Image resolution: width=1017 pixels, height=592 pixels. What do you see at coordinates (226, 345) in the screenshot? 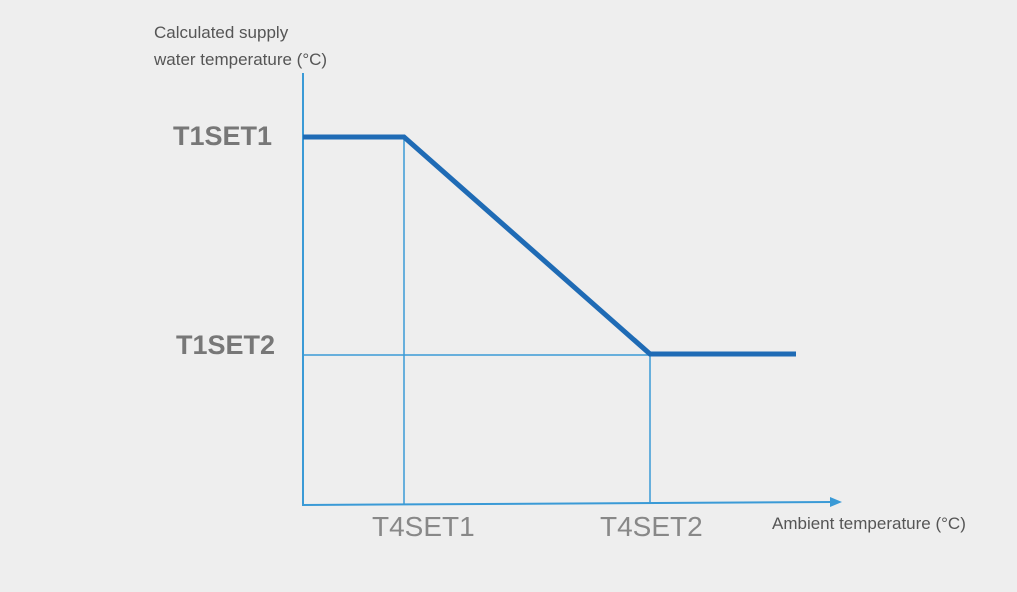
I see `y-tick-t1set2: T1SET2` at bounding box center [226, 345].